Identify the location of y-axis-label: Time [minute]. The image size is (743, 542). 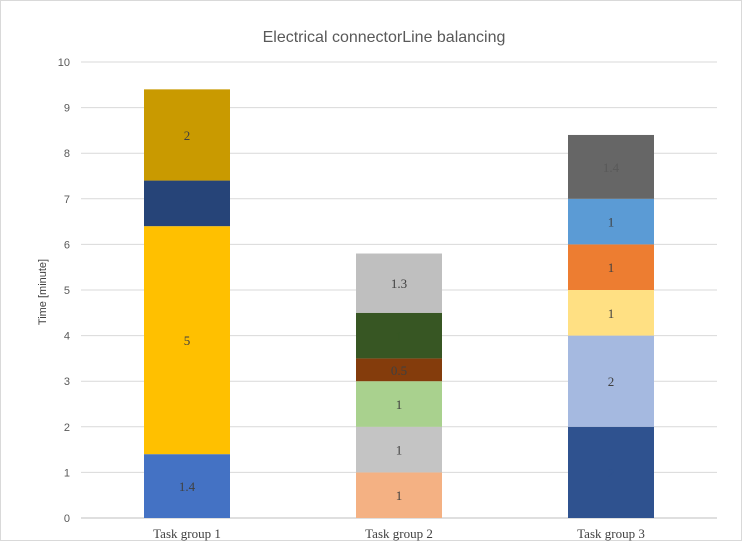
(43, 292).